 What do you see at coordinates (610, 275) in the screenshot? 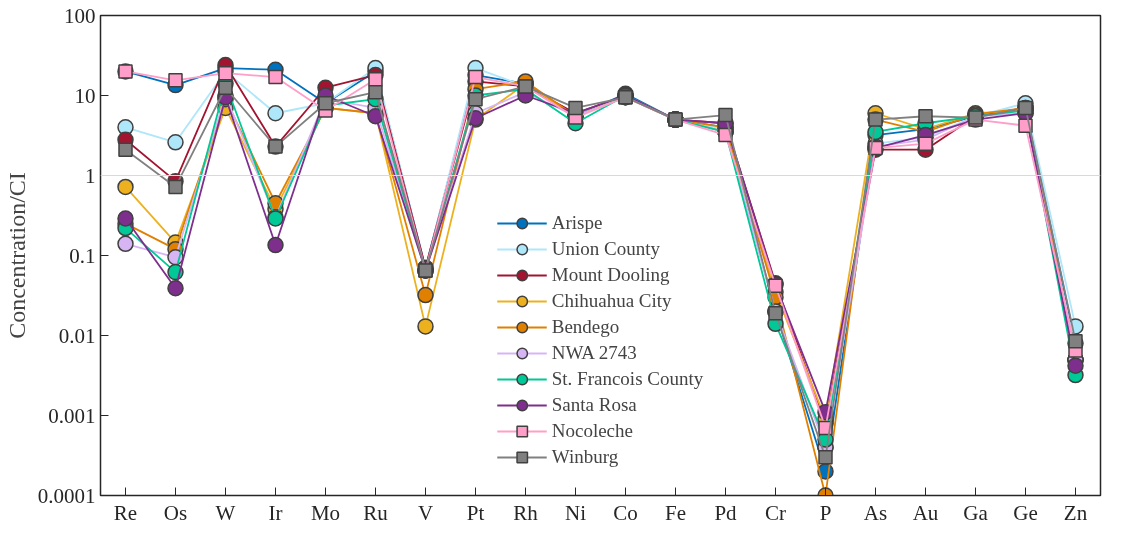
I see `legend-label: Mount Dooling` at bounding box center [610, 275].